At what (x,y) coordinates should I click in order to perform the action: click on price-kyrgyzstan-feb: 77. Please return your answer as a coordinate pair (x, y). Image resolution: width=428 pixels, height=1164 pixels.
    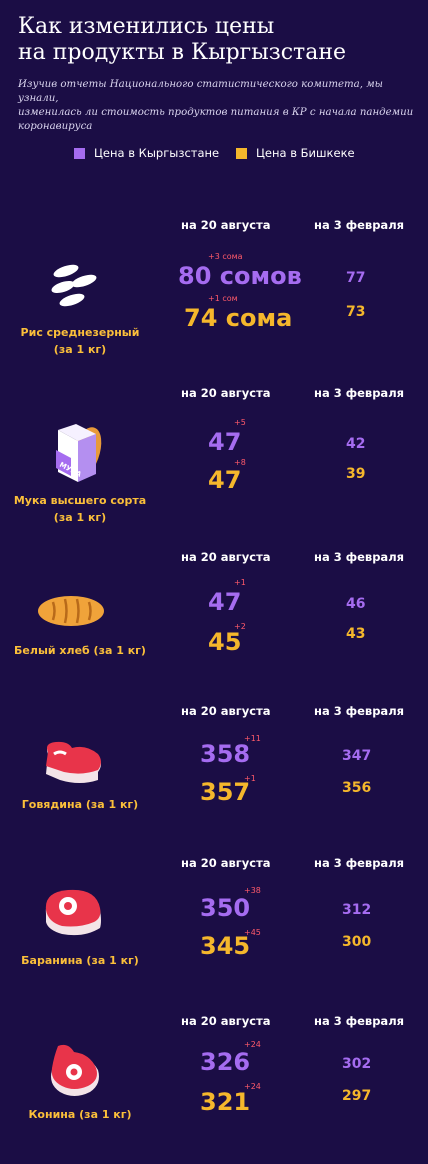
    Looking at the image, I should click on (356, 278).